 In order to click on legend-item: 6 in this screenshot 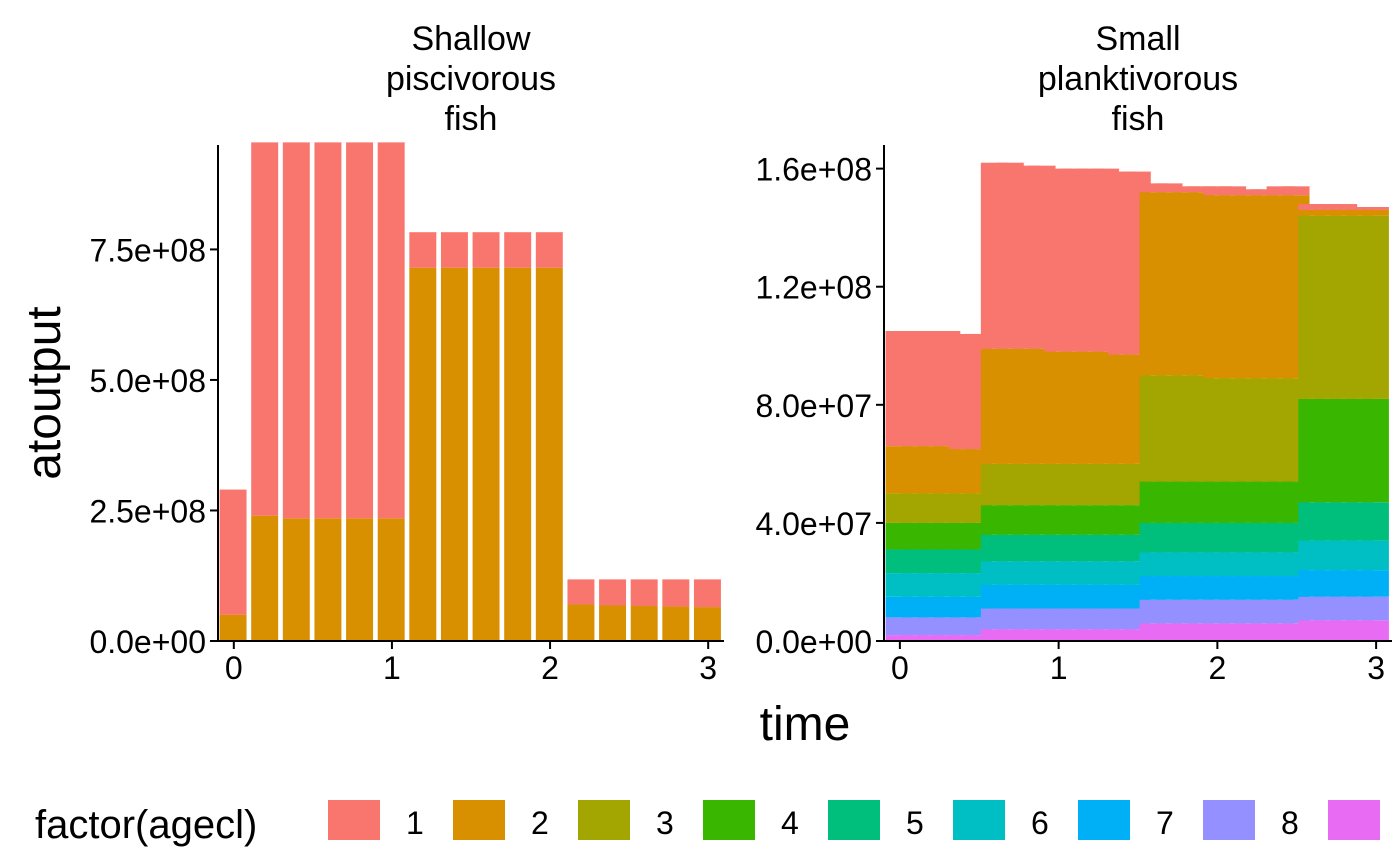, I will do `click(1001, 820)`.